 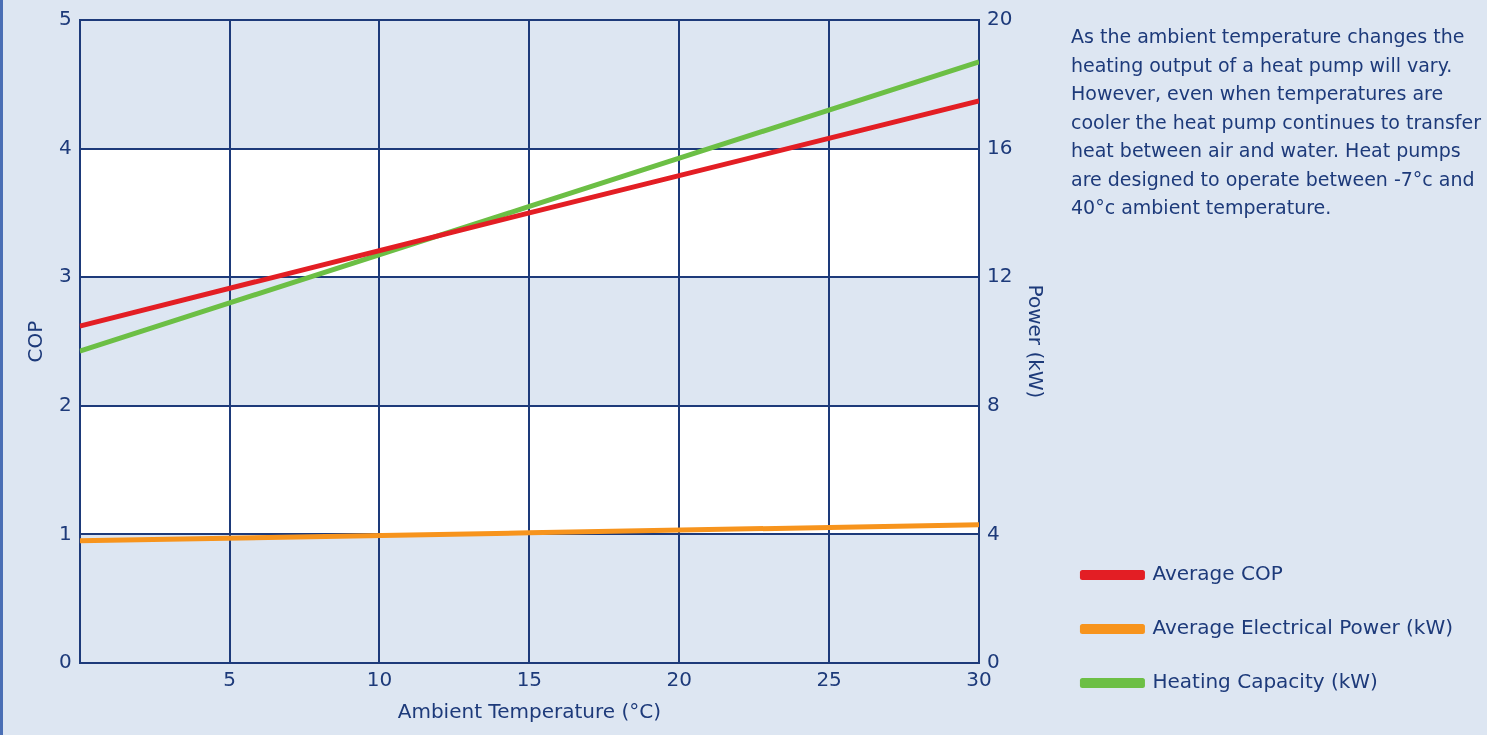 What do you see at coordinates (65, 275) in the screenshot?
I see `y-tick-label: 3` at bounding box center [65, 275].